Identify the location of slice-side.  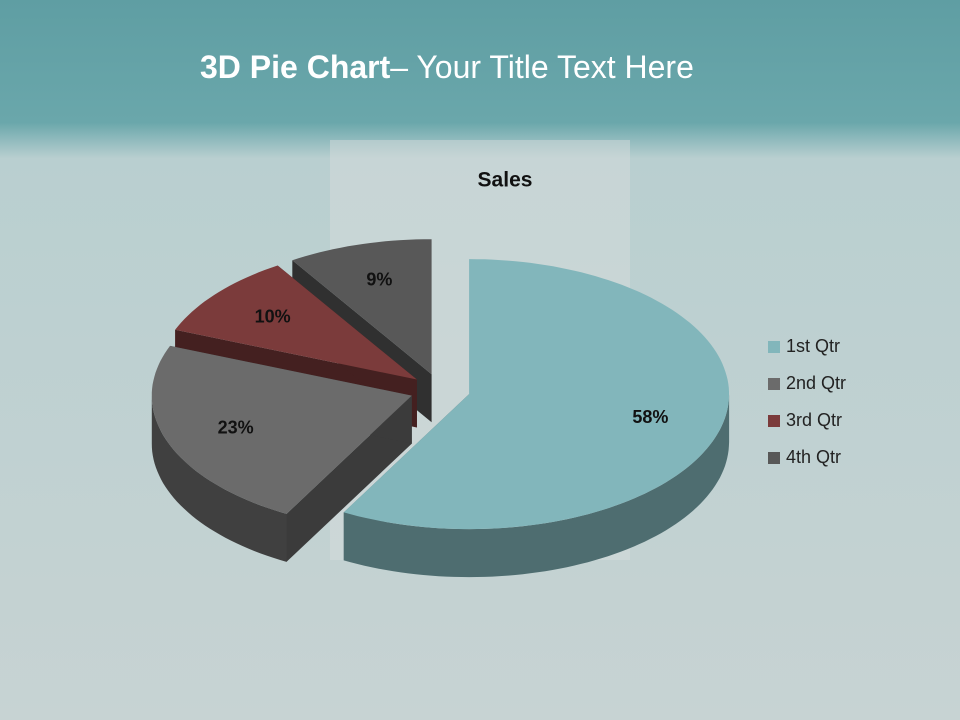
(349, 478).